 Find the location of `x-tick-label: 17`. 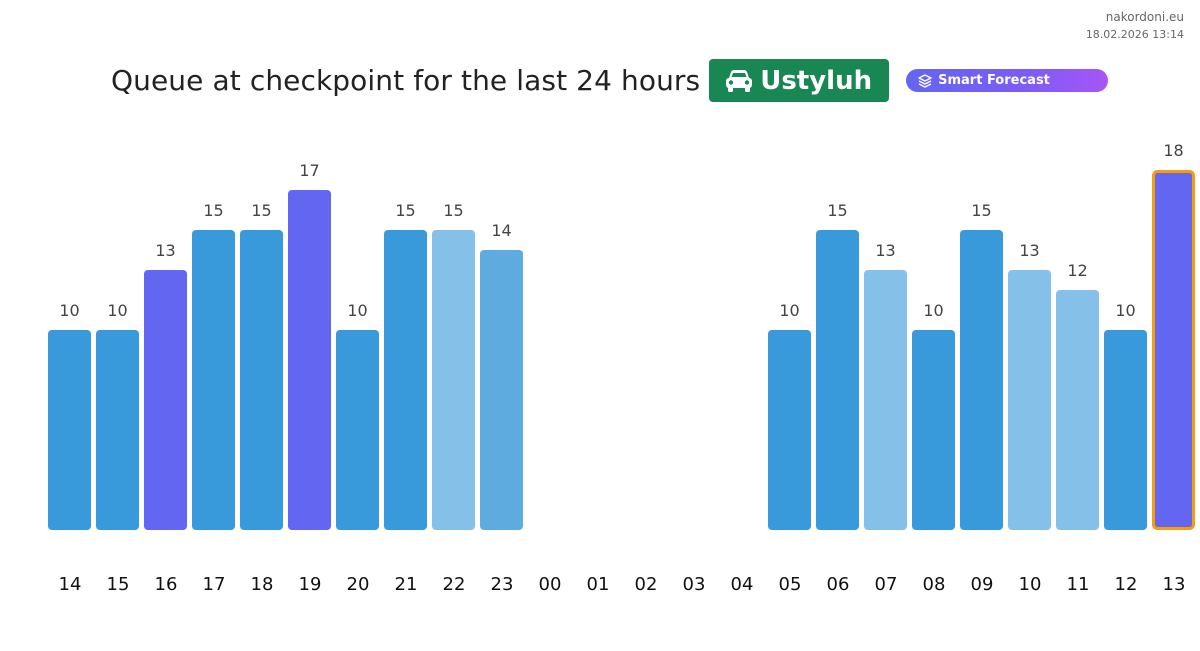

x-tick-label: 17 is located at coordinates (214, 584).